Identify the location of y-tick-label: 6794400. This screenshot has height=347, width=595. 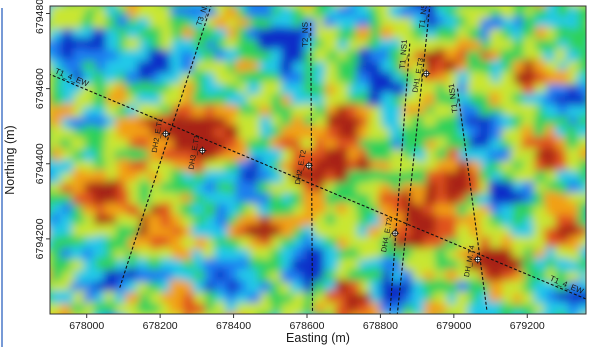
(40, 163).